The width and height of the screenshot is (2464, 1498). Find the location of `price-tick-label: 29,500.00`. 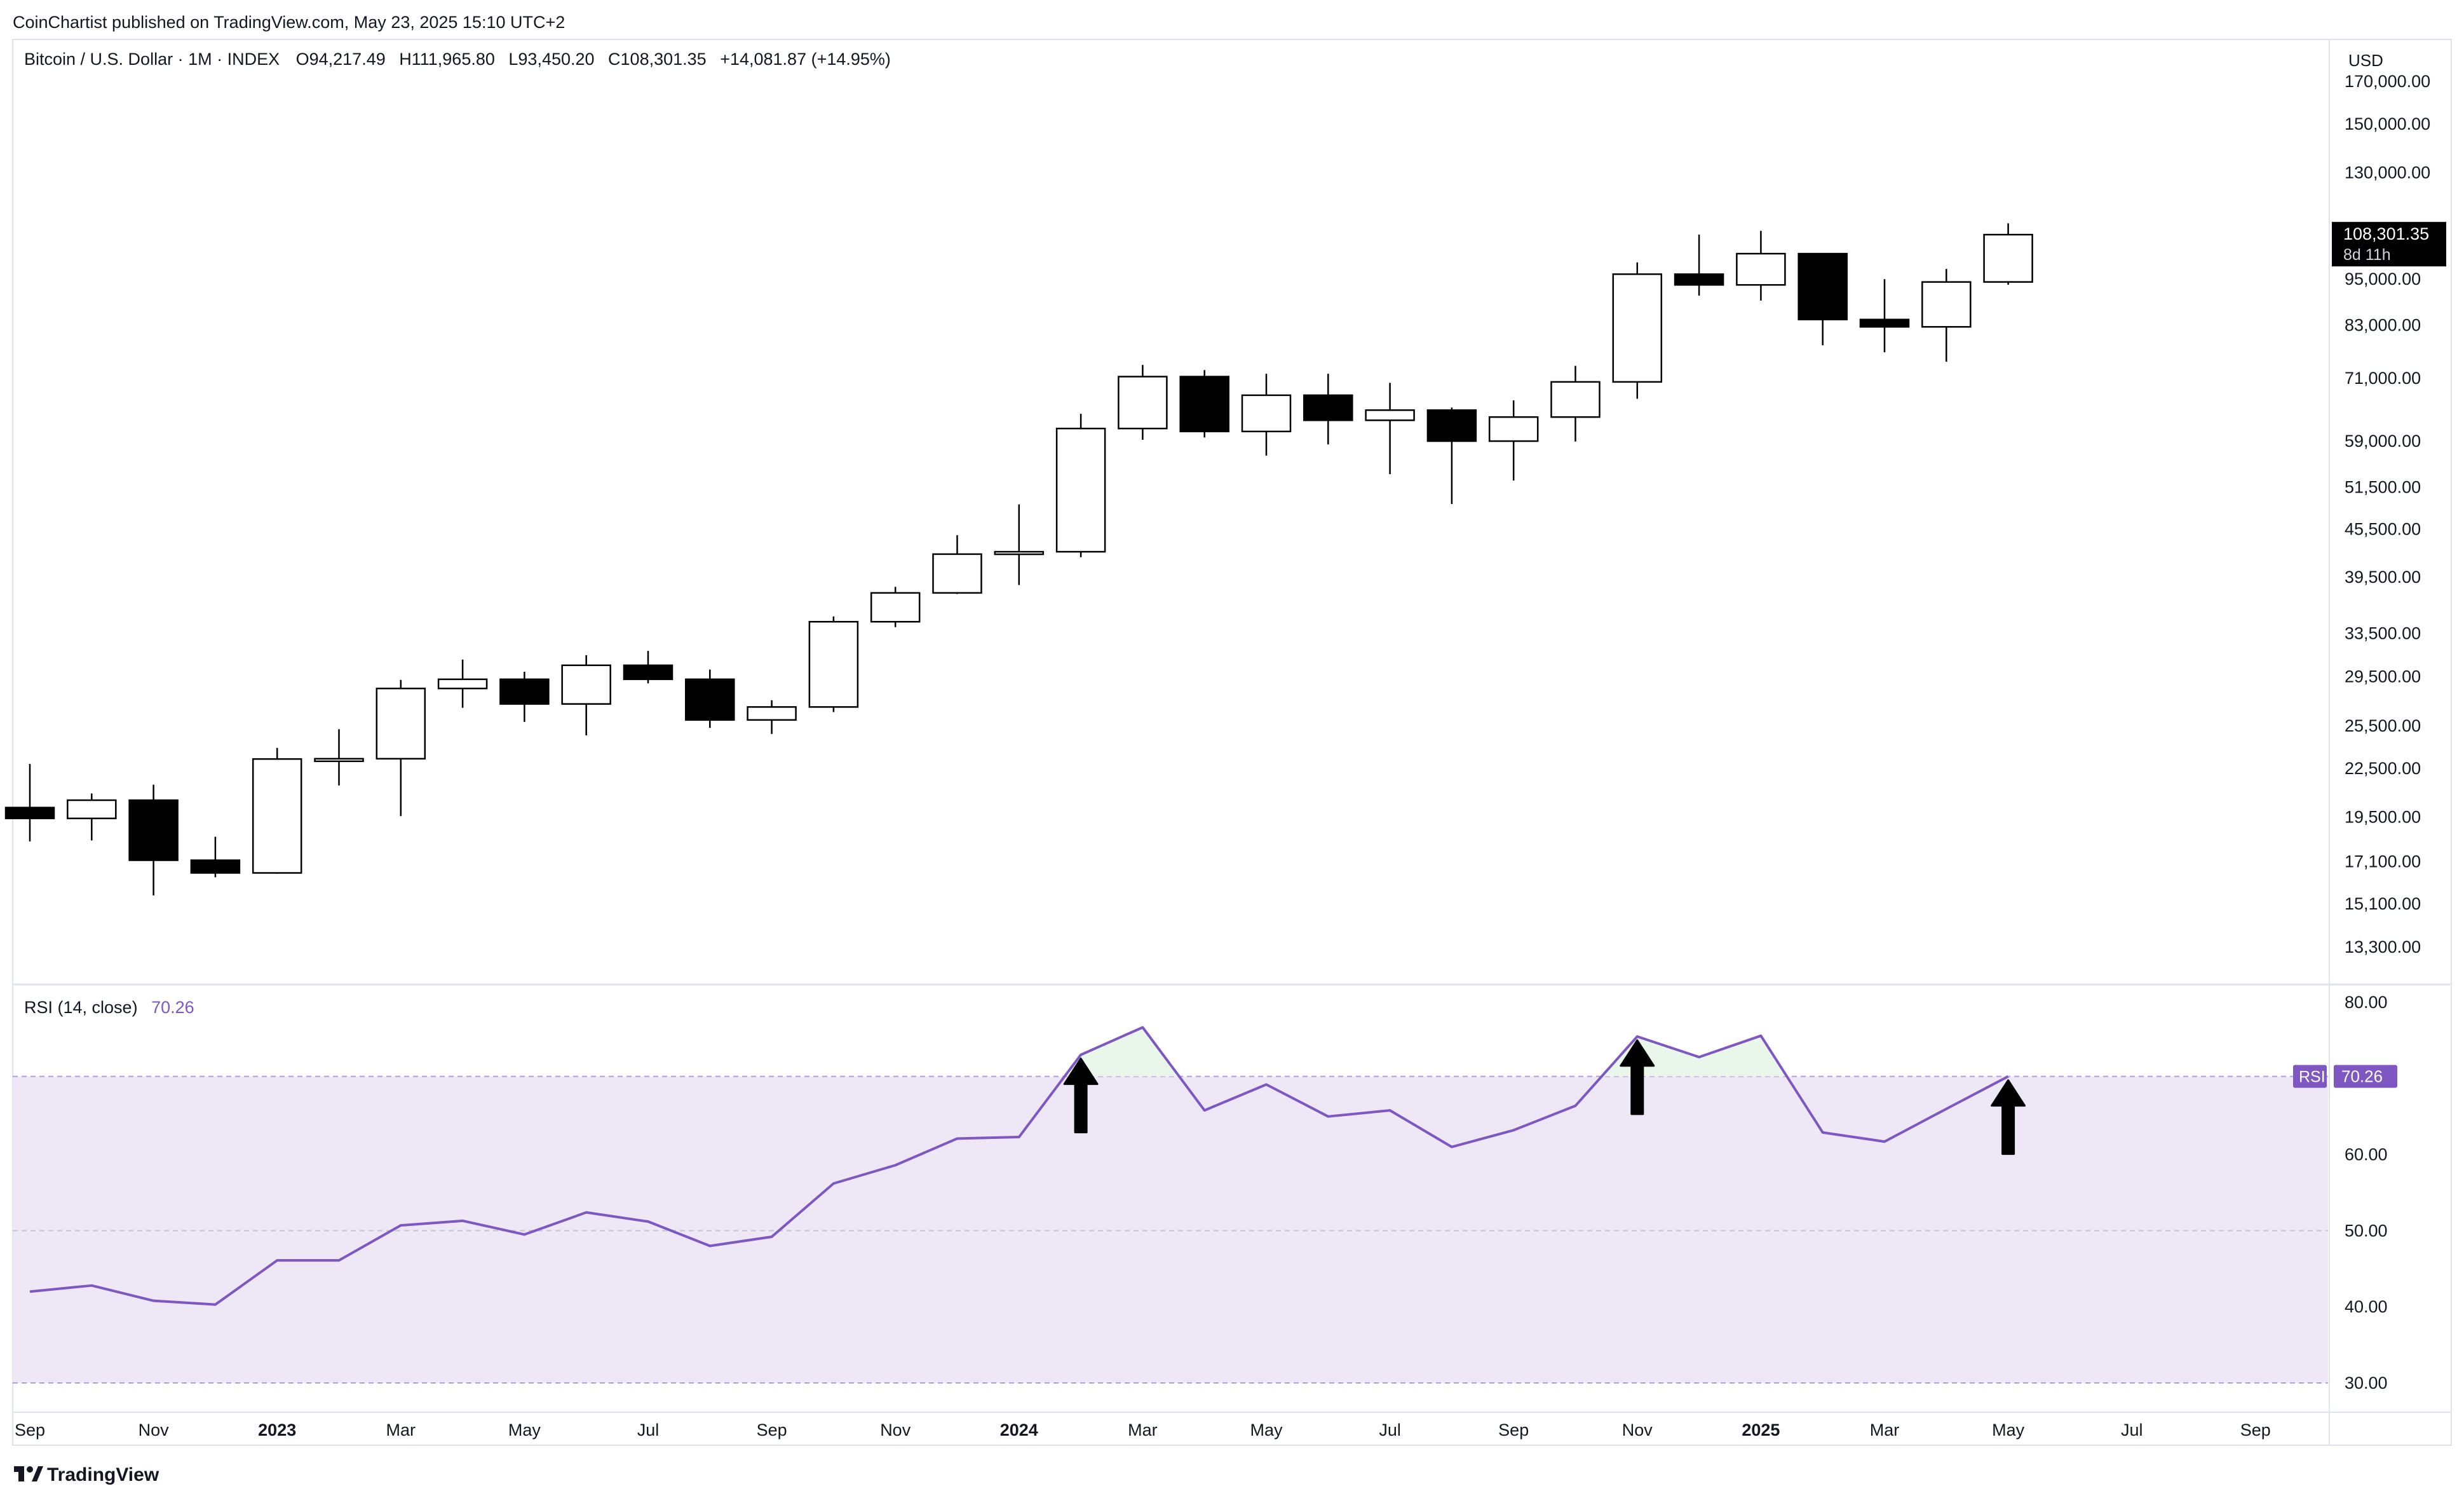

price-tick-label: 29,500.00 is located at coordinates (2383, 676).